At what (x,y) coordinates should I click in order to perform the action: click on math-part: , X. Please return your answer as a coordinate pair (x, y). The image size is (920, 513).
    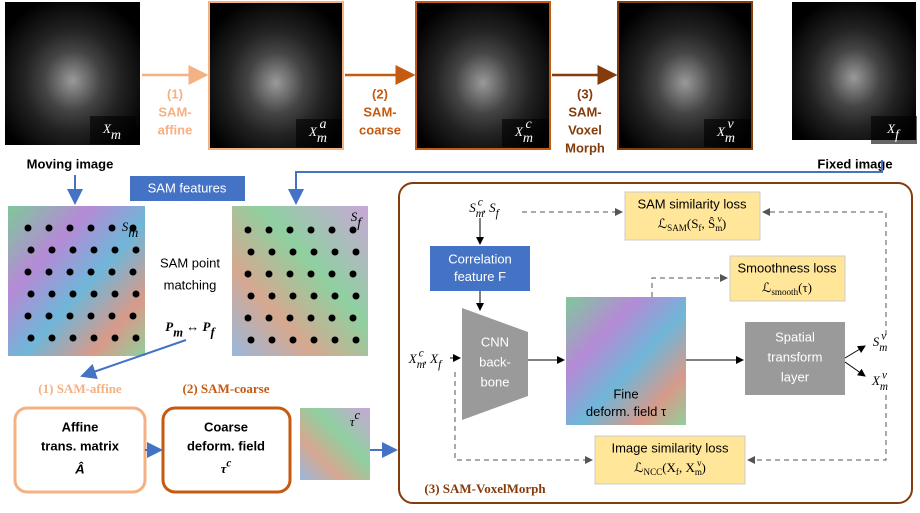
    Looking at the image, I should click on (687, 467).